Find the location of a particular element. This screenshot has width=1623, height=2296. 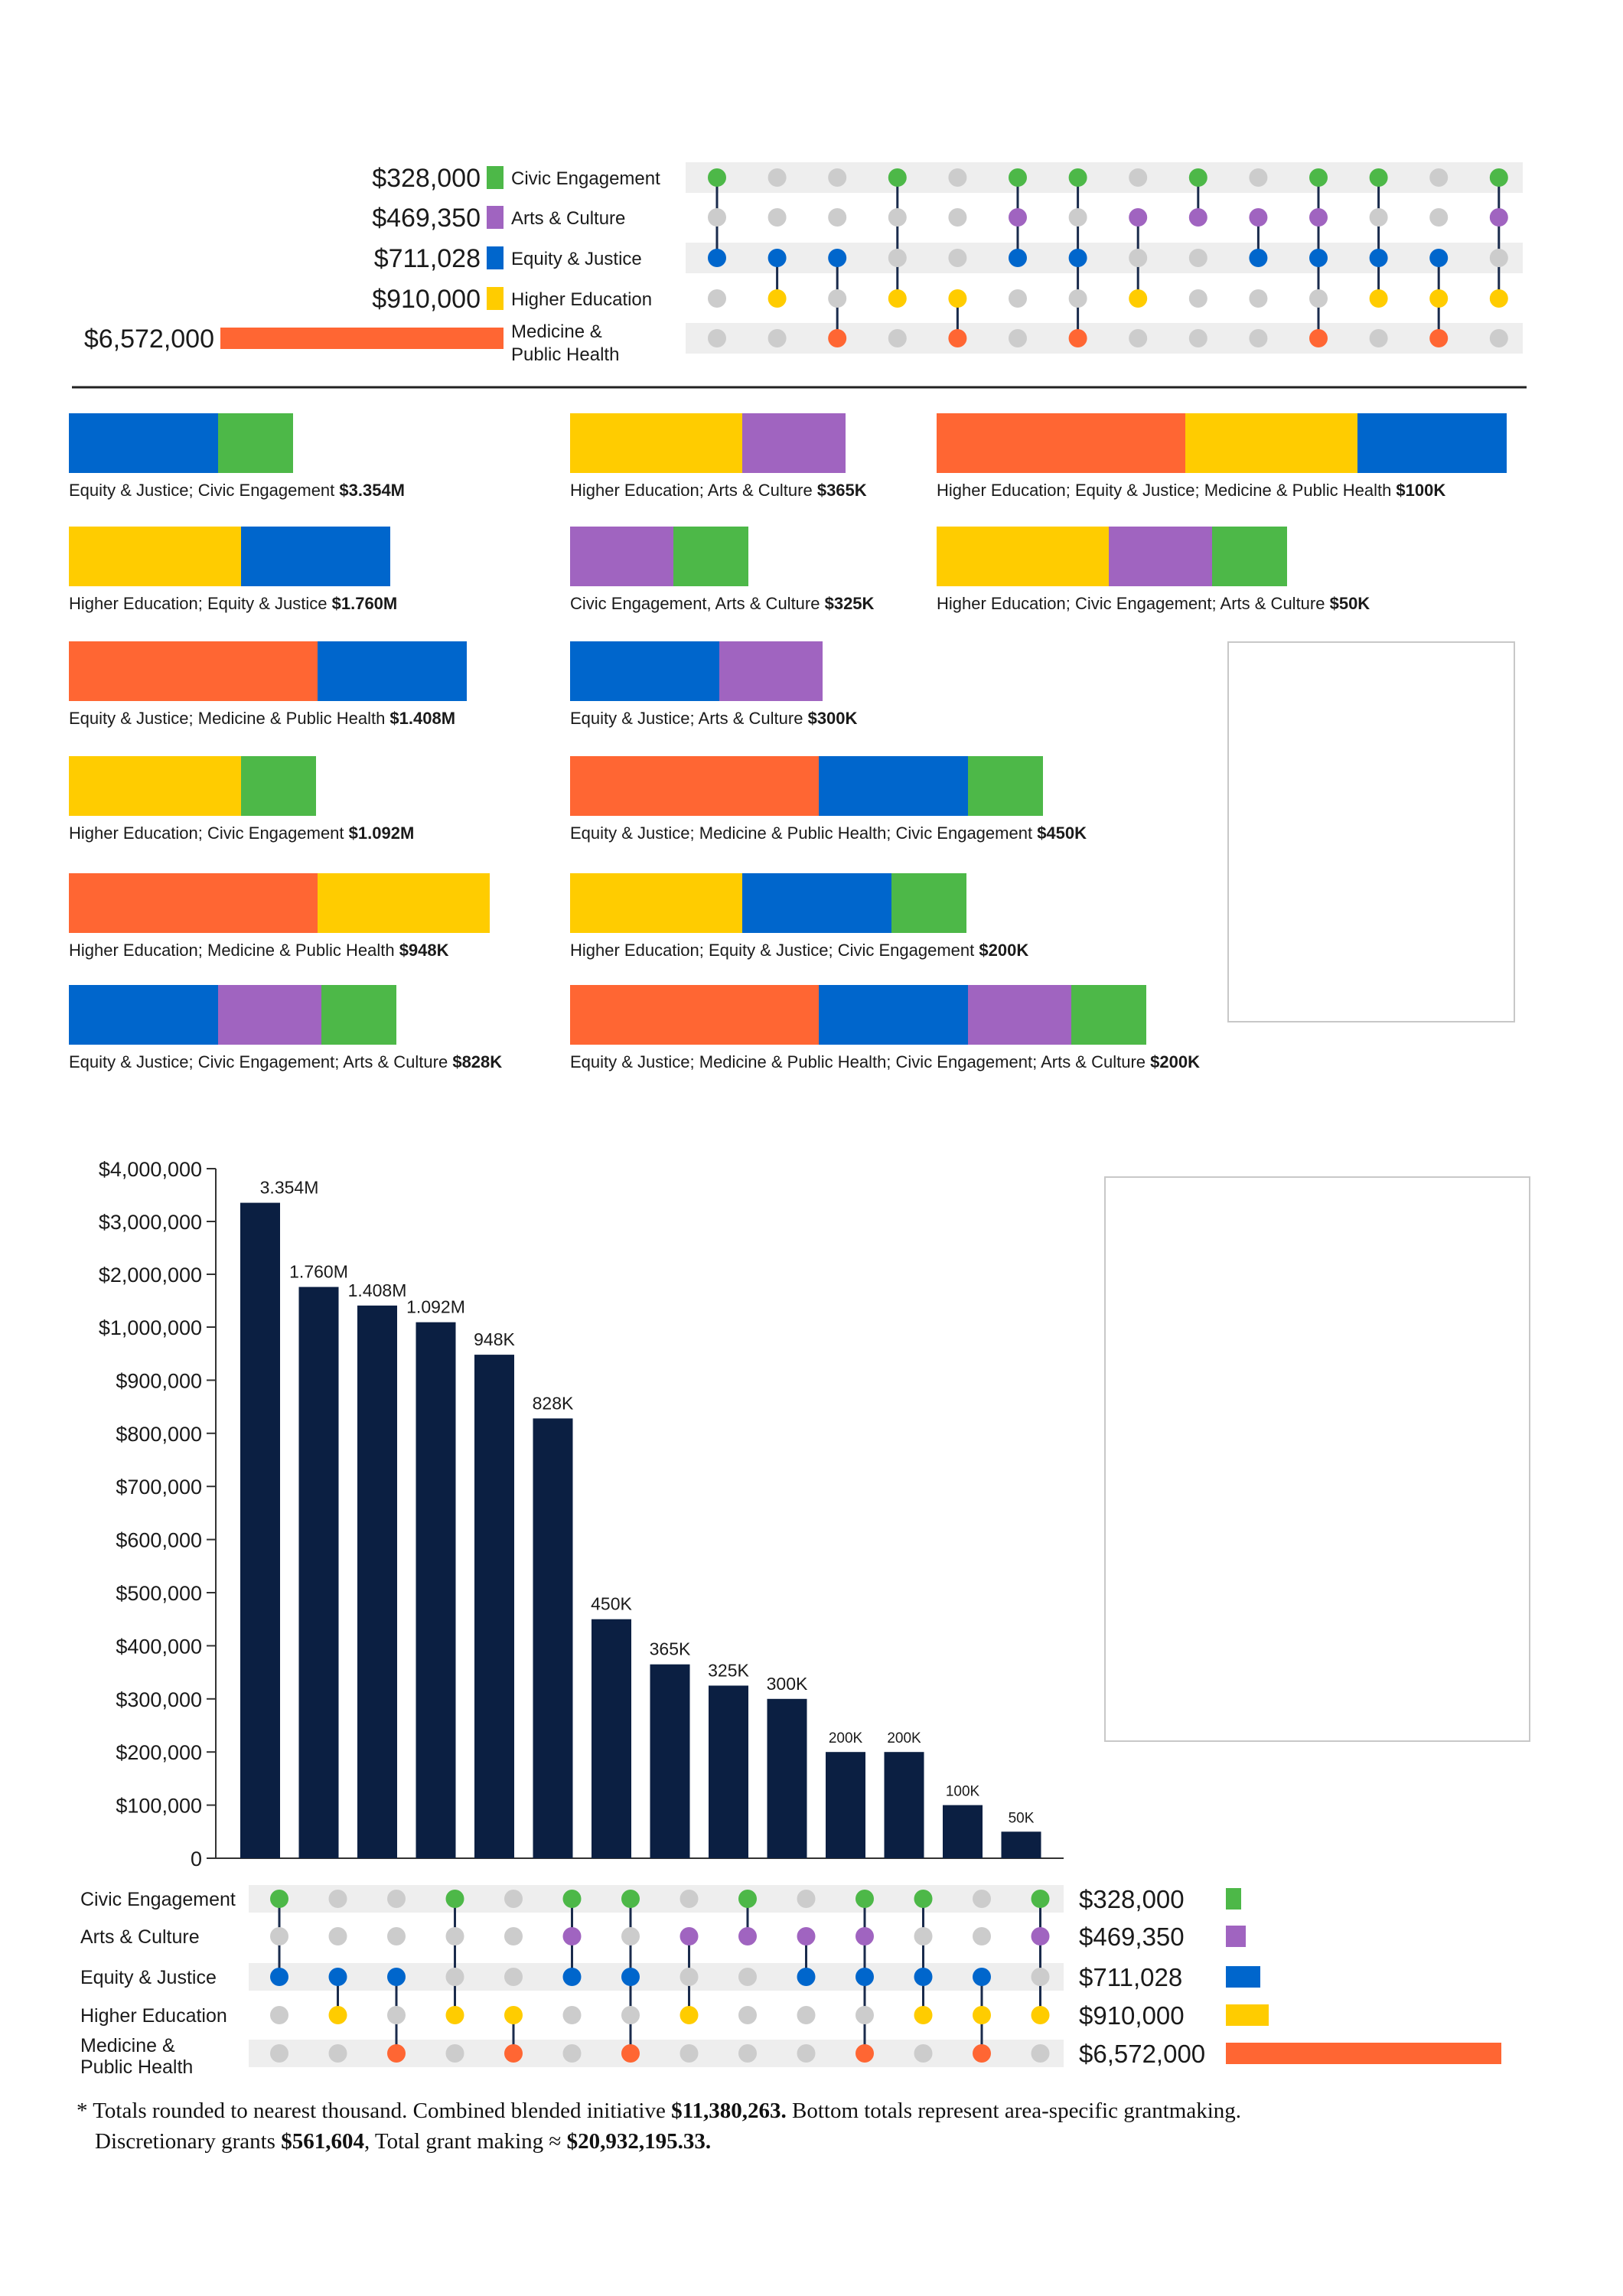

combo-bar-name: Civic Engagement, Arts & Culture is located at coordinates (698, 603).